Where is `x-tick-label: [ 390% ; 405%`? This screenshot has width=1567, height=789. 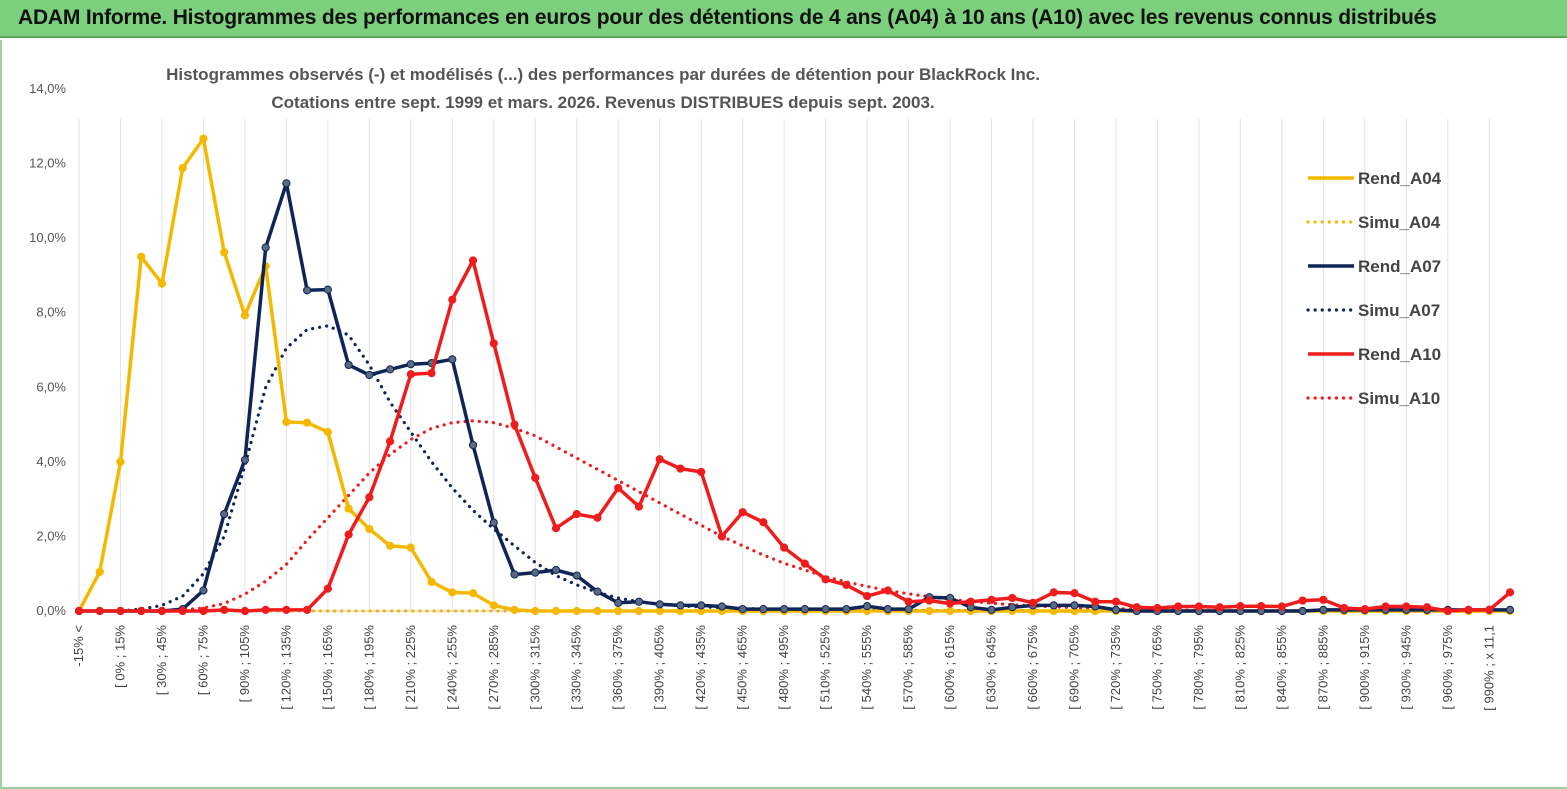 x-tick-label: [ 390% ; 405% is located at coordinates (659, 667).